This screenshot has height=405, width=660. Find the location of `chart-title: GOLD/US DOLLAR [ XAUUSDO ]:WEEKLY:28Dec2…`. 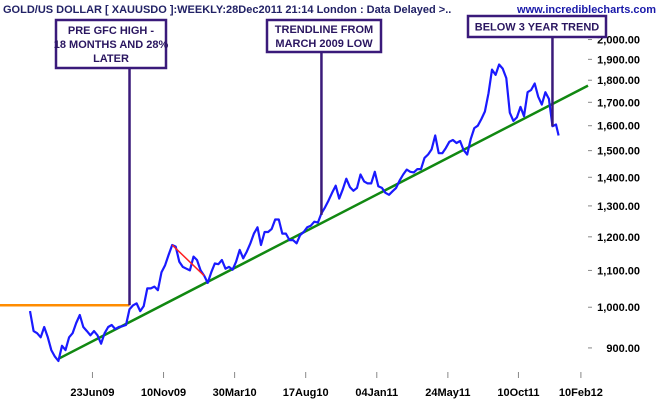

chart-title: GOLD/US DOLLAR [ XAUUSDO ]:WEEKLY:28Dec2… is located at coordinates (227, 10).